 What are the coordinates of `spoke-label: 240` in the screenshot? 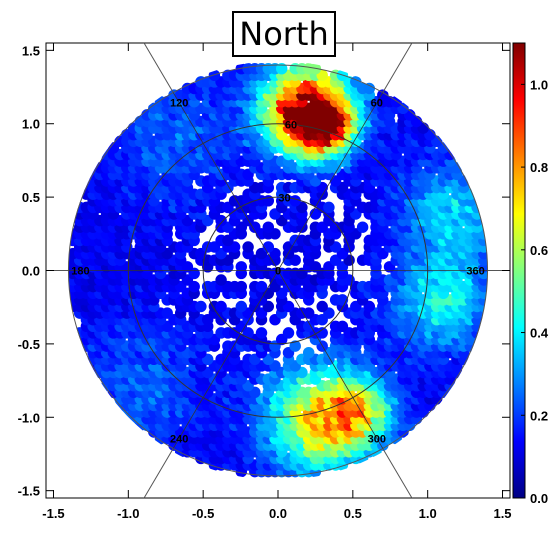 It's located at (179, 439).